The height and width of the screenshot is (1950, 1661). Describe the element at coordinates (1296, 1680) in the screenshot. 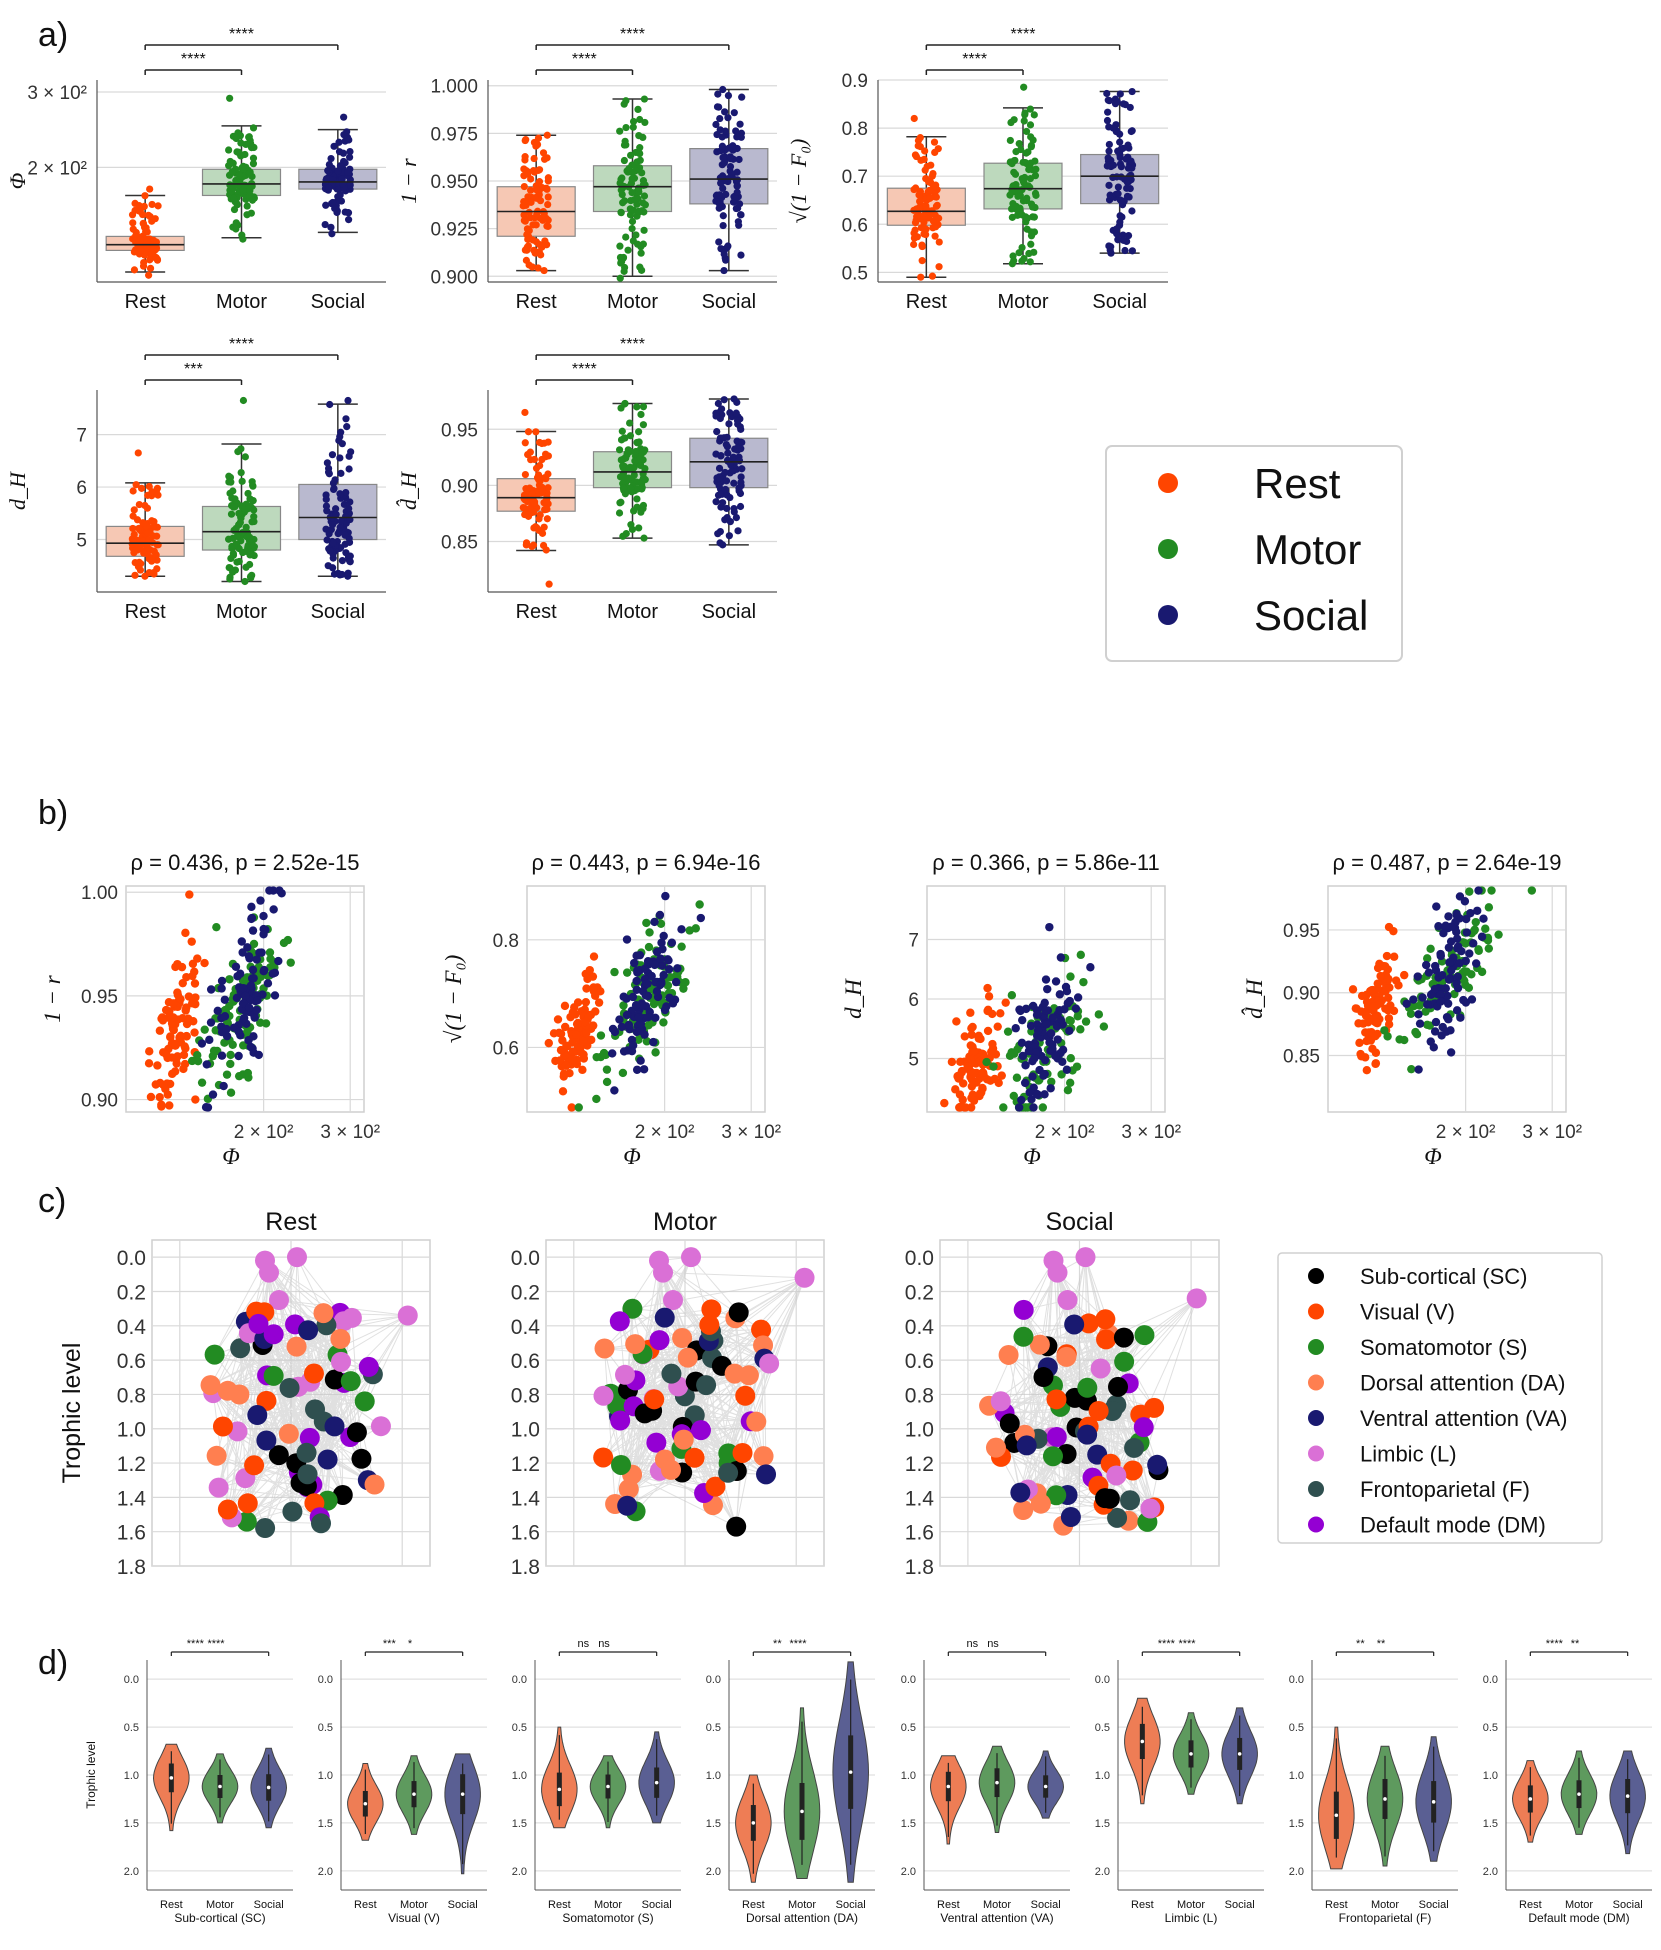

I see `y-tick-label: 0.0` at that location.